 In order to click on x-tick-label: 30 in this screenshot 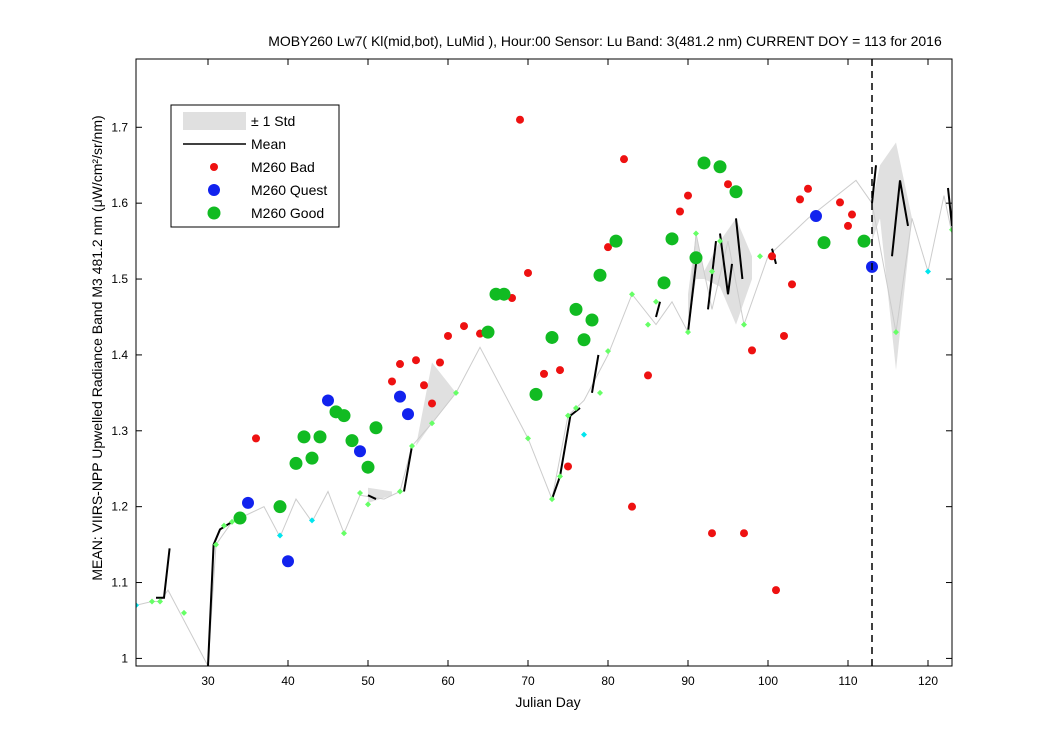, I will do `click(208, 681)`.